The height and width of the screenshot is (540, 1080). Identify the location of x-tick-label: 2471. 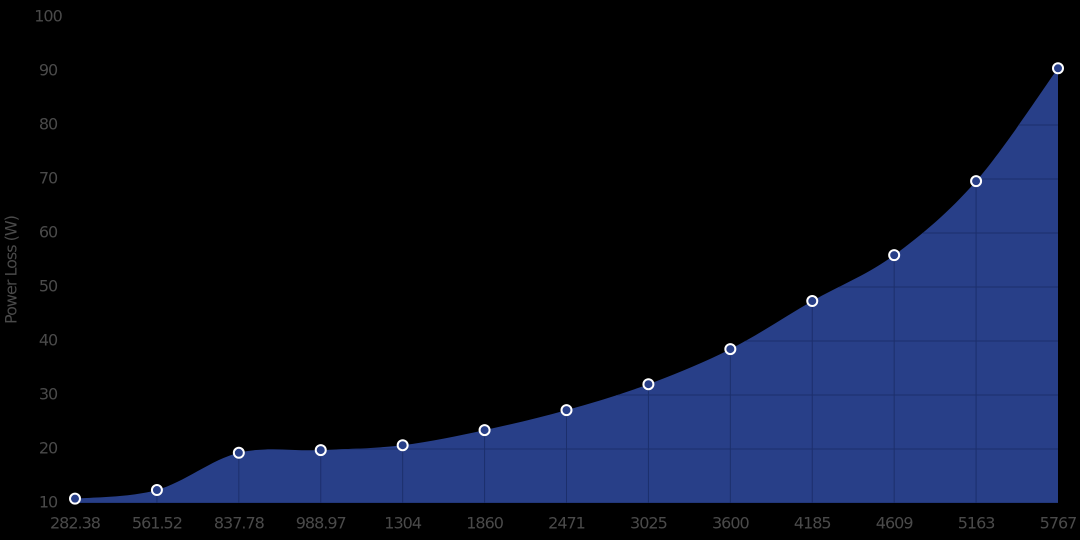
(566, 523).